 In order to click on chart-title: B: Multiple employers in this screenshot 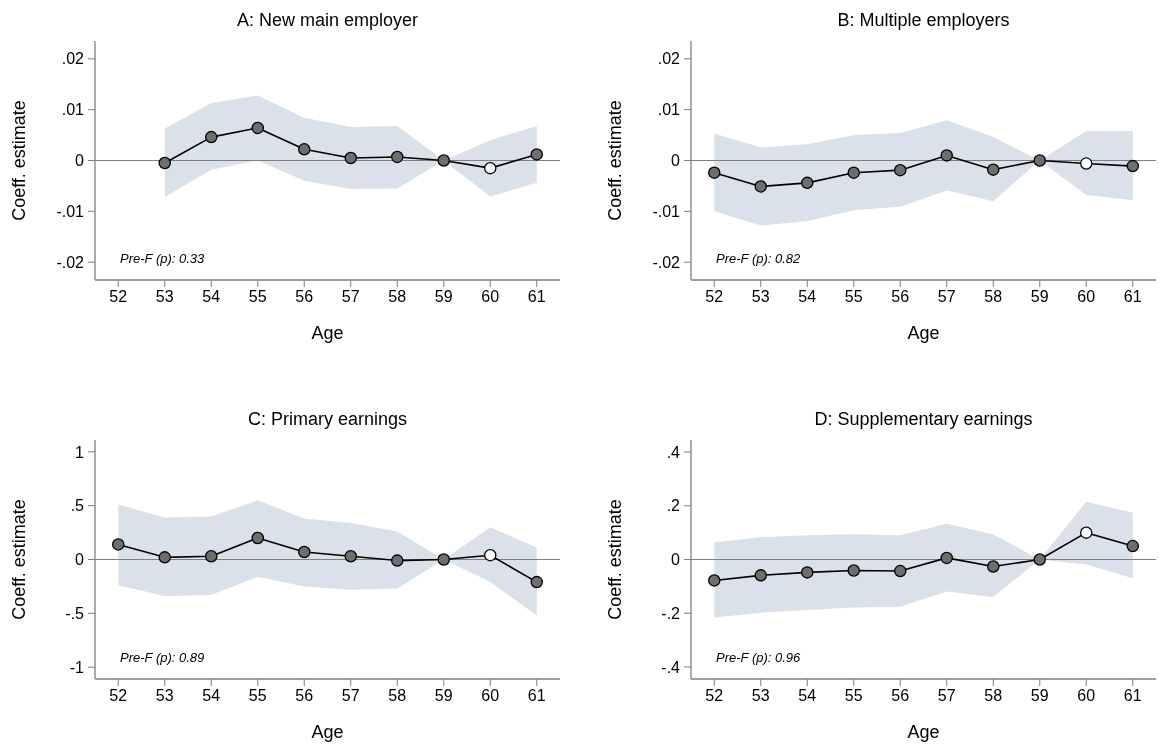, I will do `click(923, 20)`.